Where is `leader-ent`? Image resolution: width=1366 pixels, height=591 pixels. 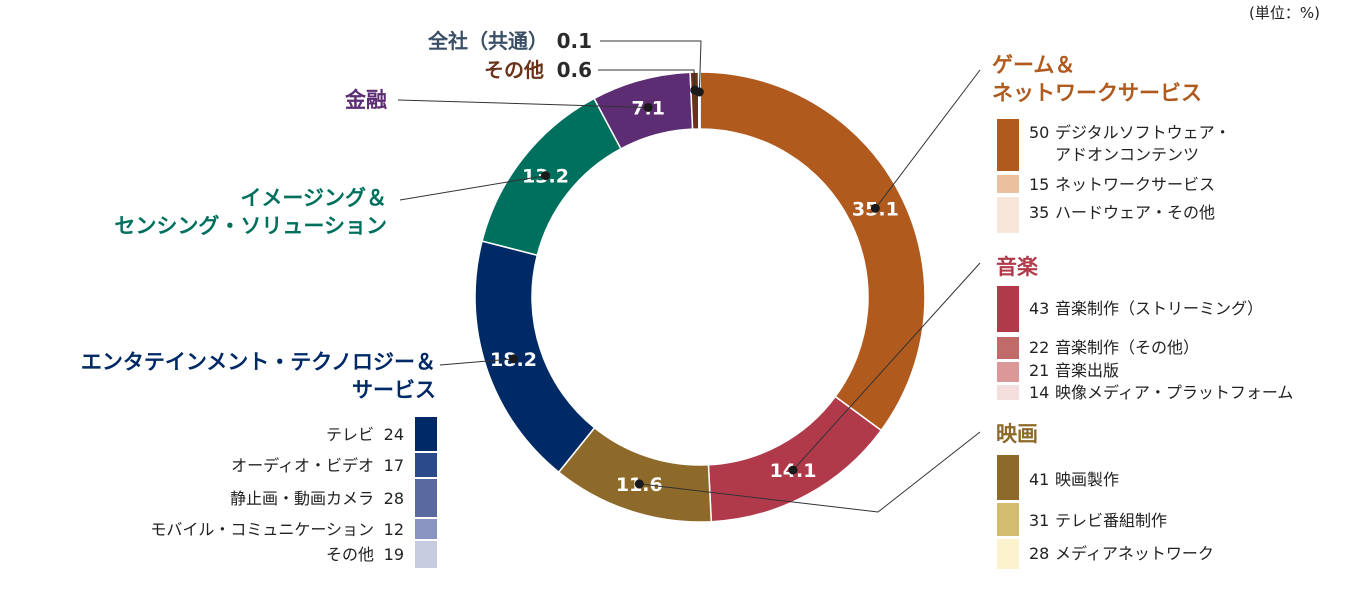 leader-ent is located at coordinates (476, 362).